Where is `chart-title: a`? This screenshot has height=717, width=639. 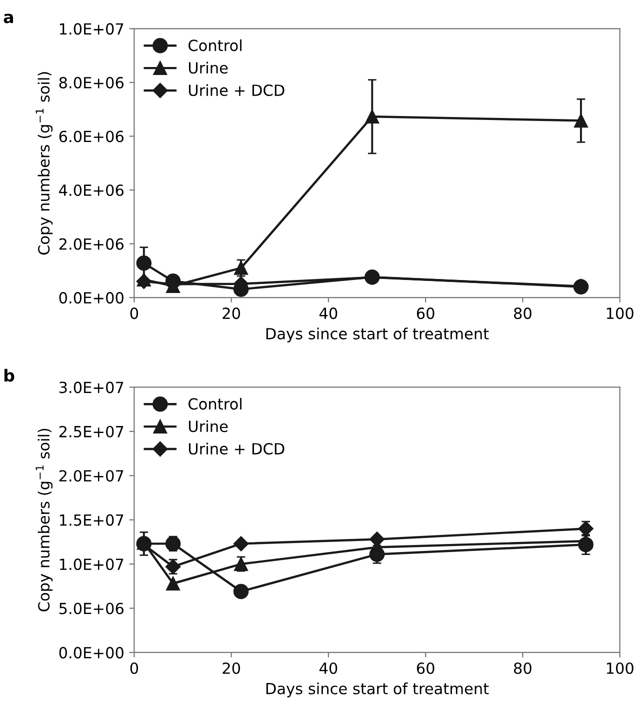 chart-title: a is located at coordinates (9, 19).